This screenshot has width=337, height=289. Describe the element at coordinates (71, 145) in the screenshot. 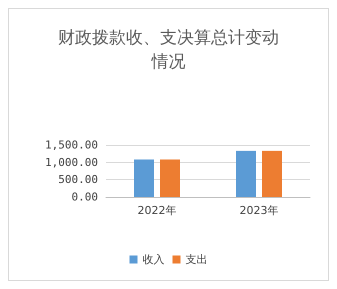

I see `y-tick-label: 1,500.00` at that location.